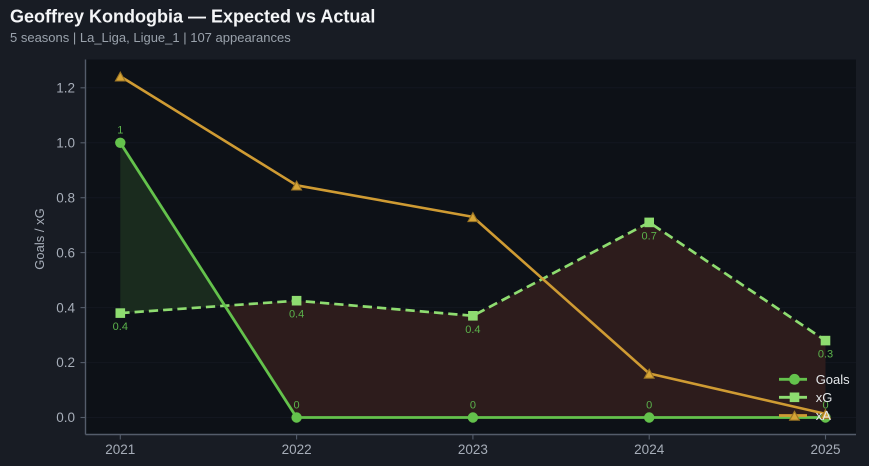 The width and height of the screenshot is (869, 466). What do you see at coordinates (65, 362) in the screenshot?
I see `svg-text: 0.2` at bounding box center [65, 362].